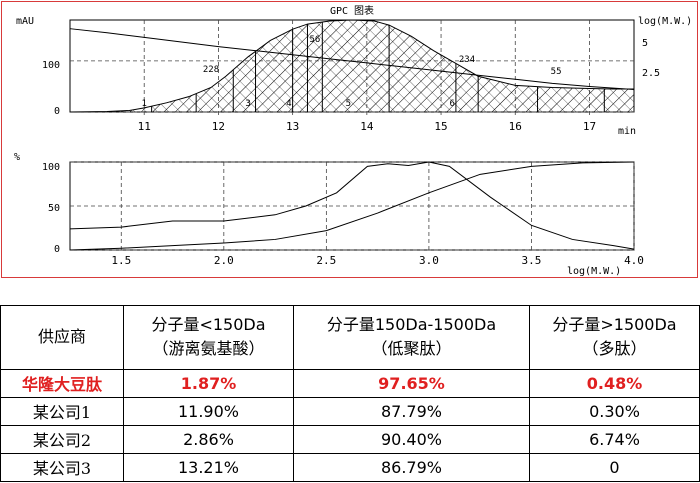 This screenshot has height=483, width=700. Describe the element at coordinates (411, 439) in the screenshot. I see `value-cell: 90.40%` at that location.